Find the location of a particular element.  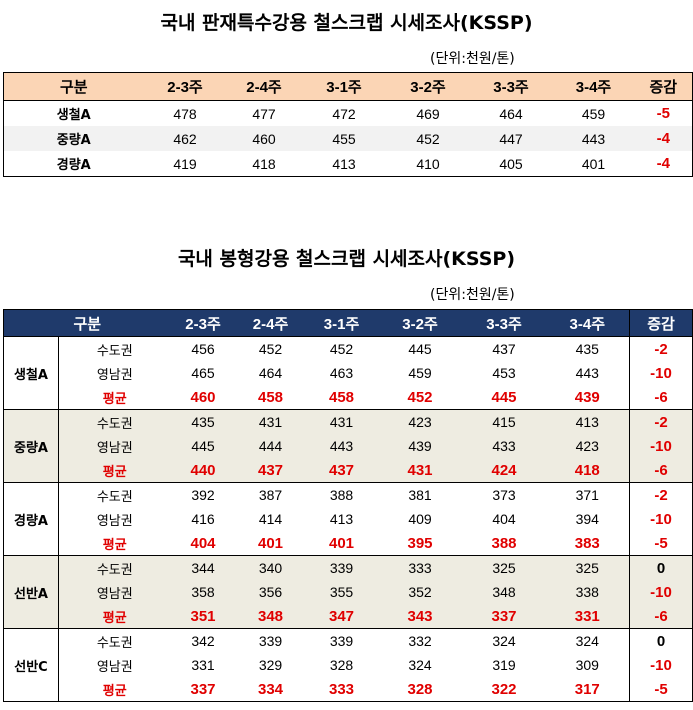

table-row: 영남권 331 329 328 324 319 309 -10 is located at coordinates (348, 665).